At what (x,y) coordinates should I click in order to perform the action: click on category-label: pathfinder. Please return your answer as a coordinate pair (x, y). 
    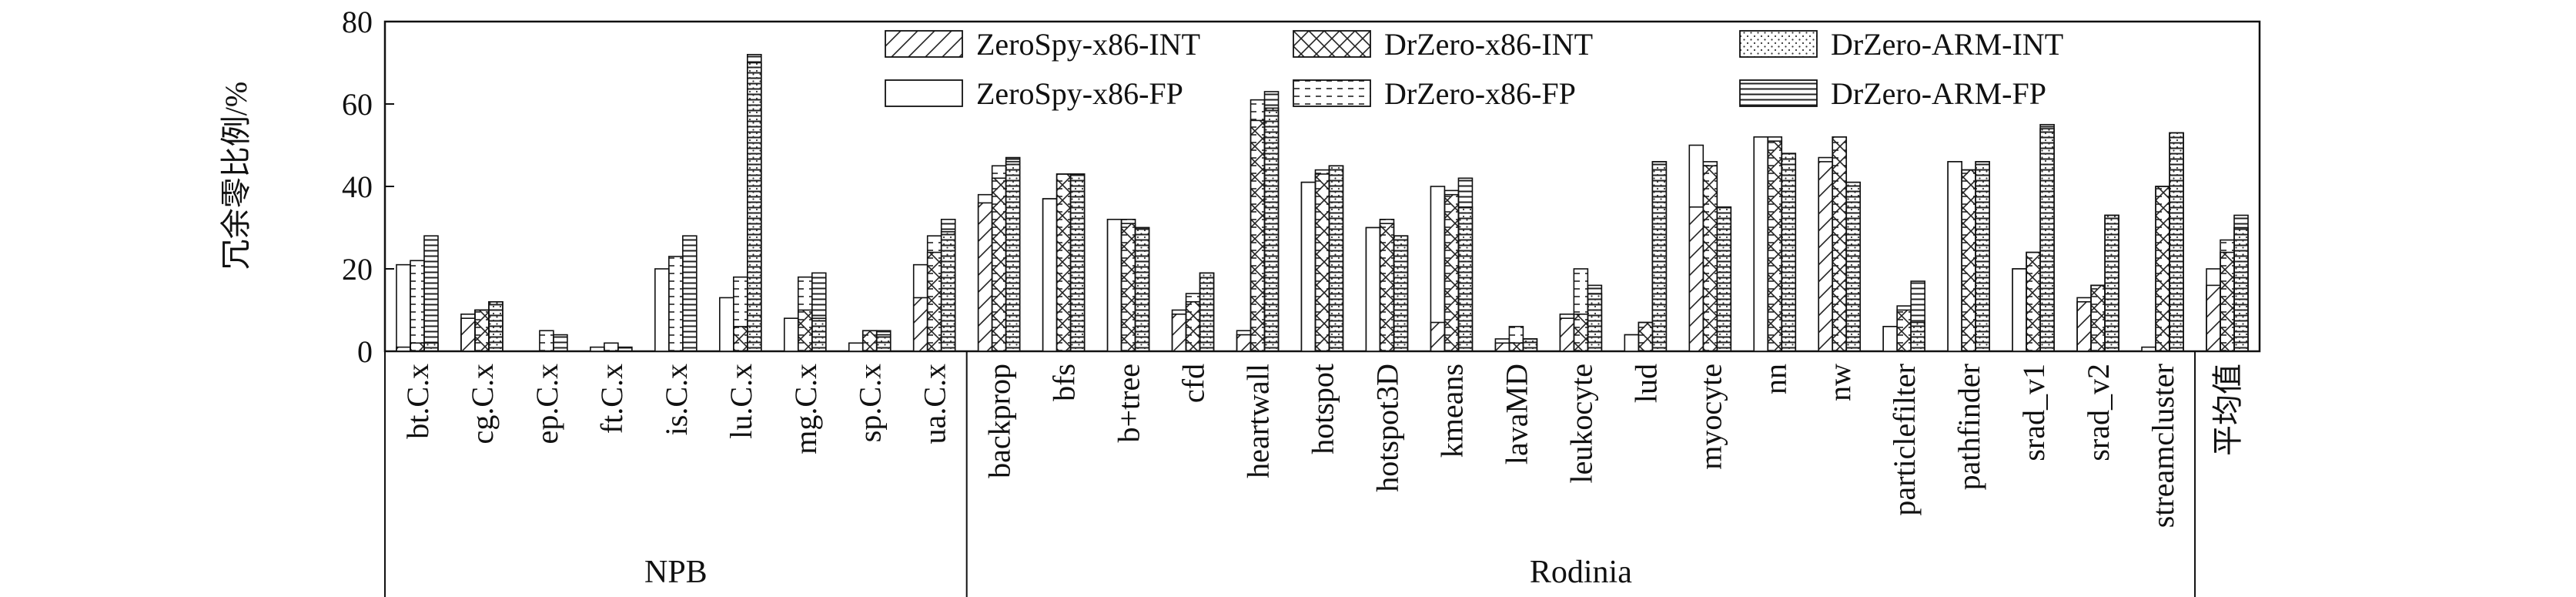
    Looking at the image, I should click on (1969, 427).